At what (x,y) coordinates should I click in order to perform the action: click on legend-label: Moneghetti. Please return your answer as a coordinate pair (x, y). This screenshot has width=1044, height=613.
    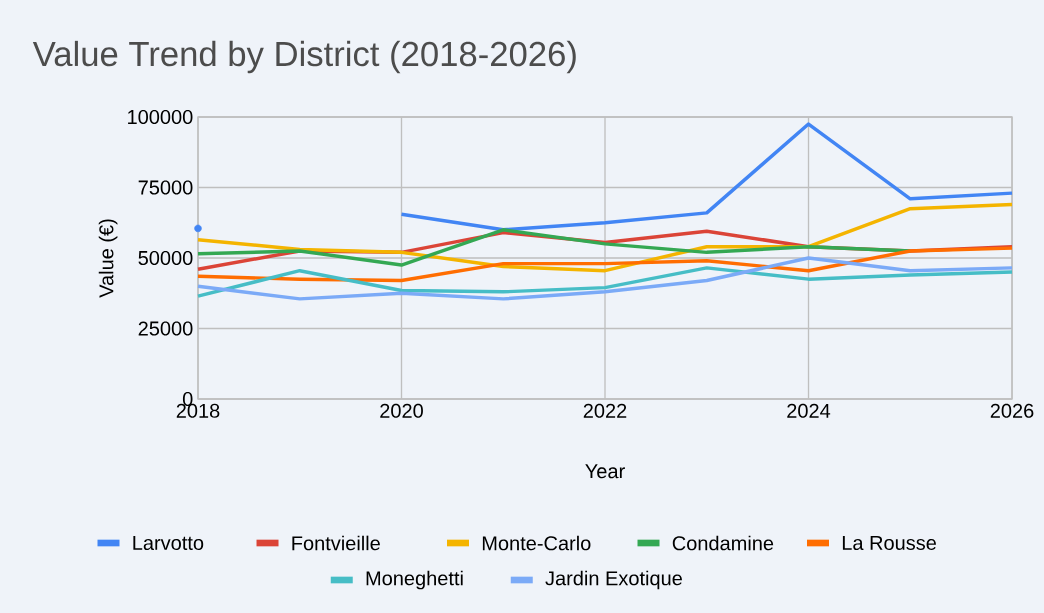
    Looking at the image, I should click on (414, 580).